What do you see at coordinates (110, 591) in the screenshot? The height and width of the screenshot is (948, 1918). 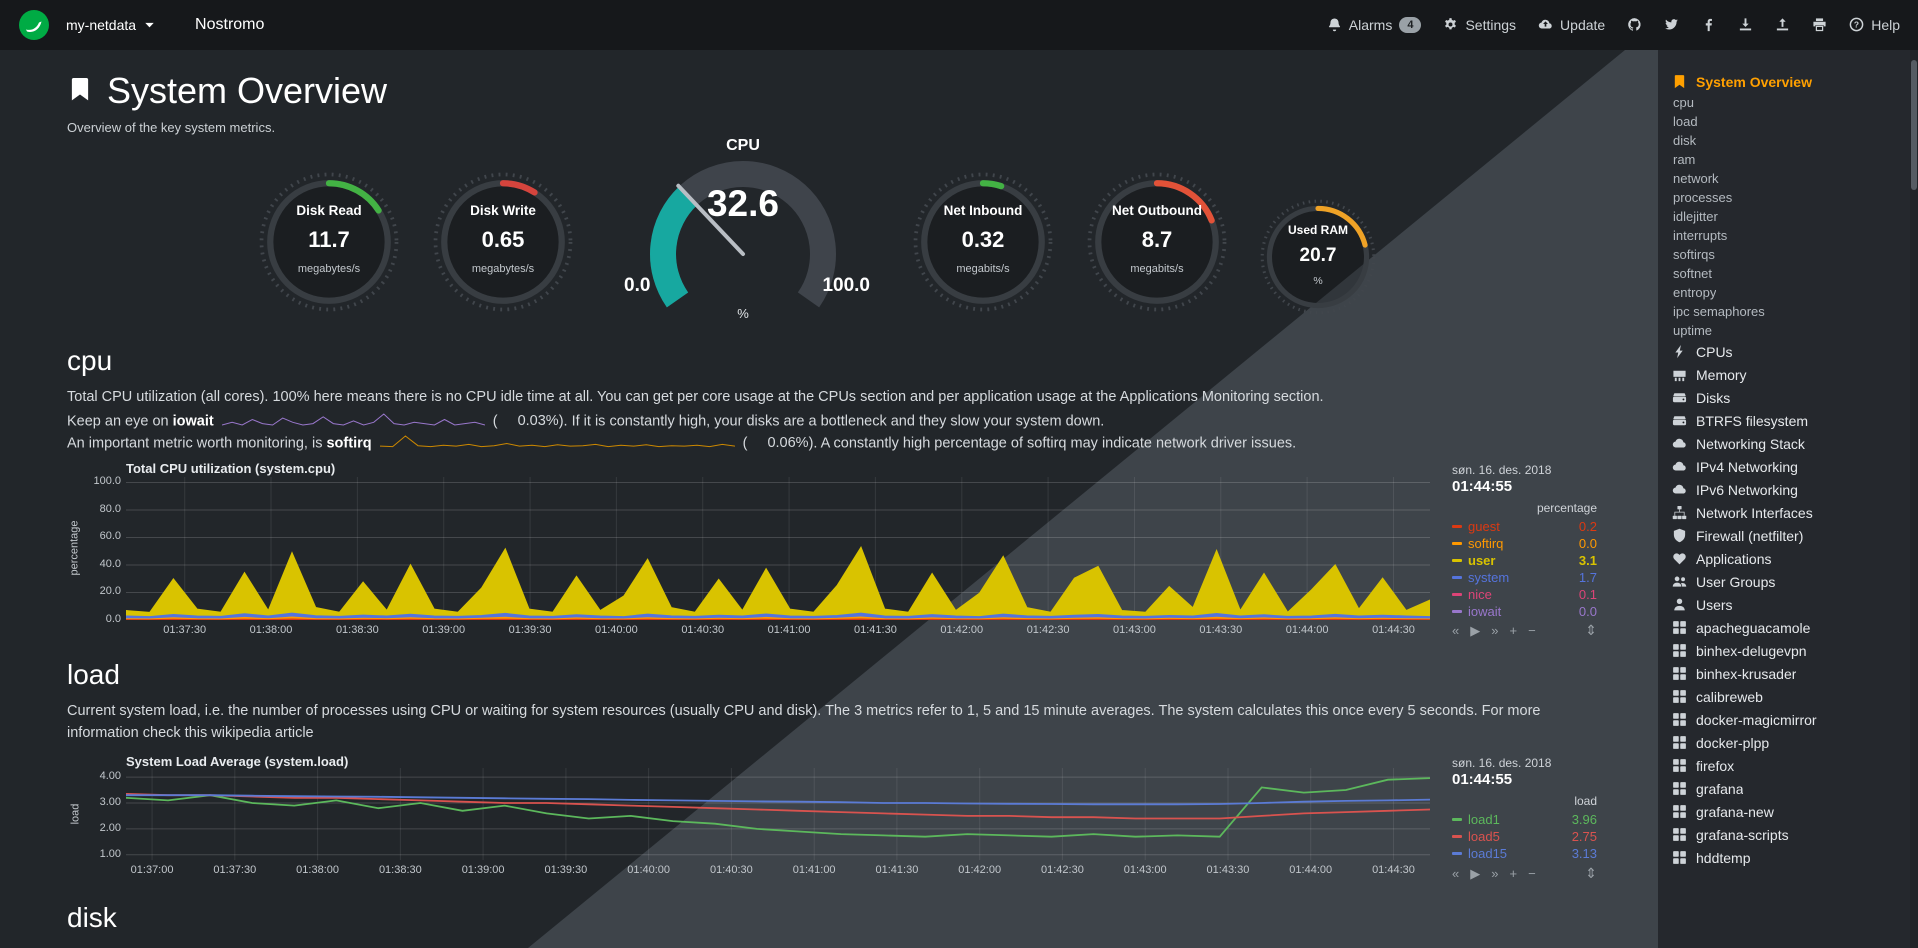 I see `y-tick-label: 20.0` at bounding box center [110, 591].